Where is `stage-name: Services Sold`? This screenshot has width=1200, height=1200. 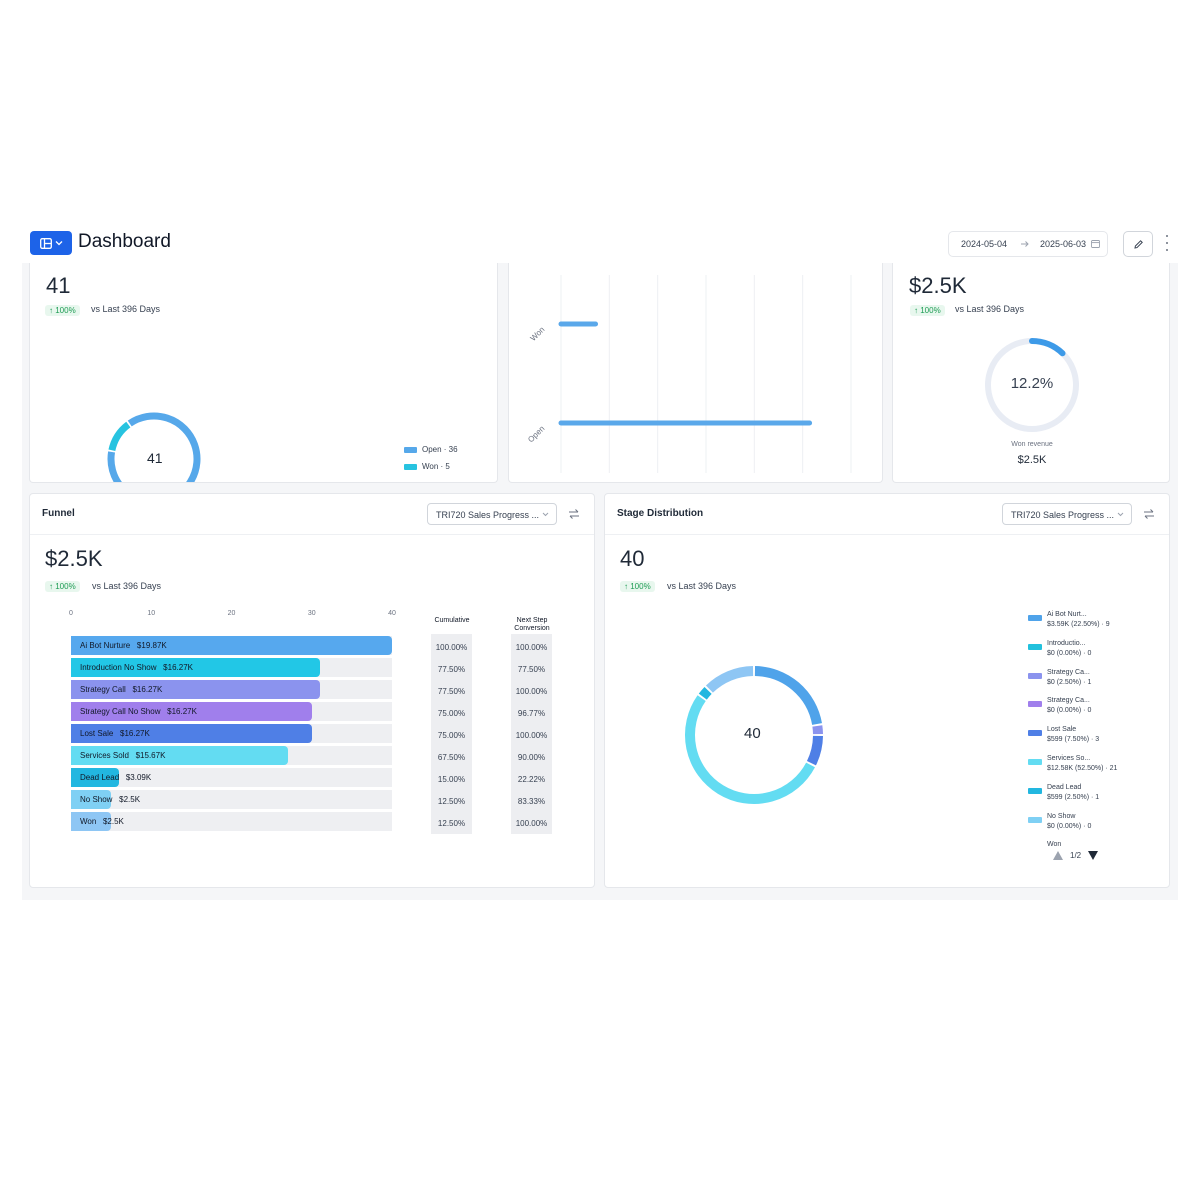
stage-name: Services Sold is located at coordinates (104, 755).